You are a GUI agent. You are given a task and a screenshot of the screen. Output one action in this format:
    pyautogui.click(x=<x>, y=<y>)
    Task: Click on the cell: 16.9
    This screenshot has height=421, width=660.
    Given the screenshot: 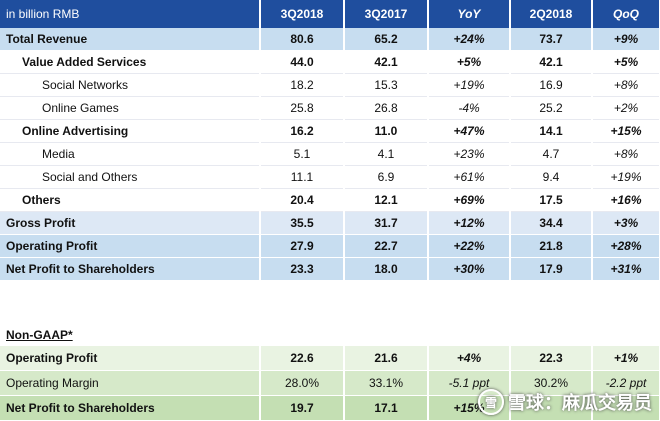 What is the action you would take?
    pyautogui.click(x=551, y=85)
    